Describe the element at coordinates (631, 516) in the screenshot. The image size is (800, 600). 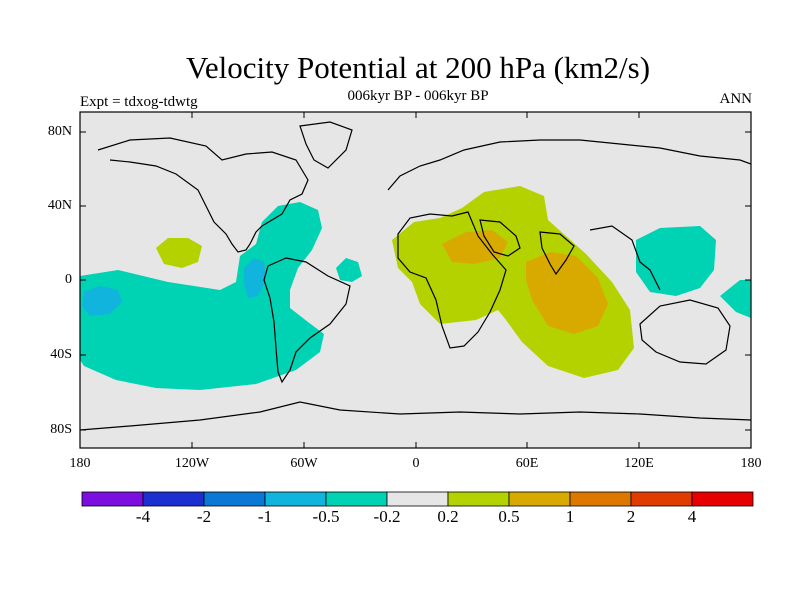
I see `colorbar-label: 2` at that location.